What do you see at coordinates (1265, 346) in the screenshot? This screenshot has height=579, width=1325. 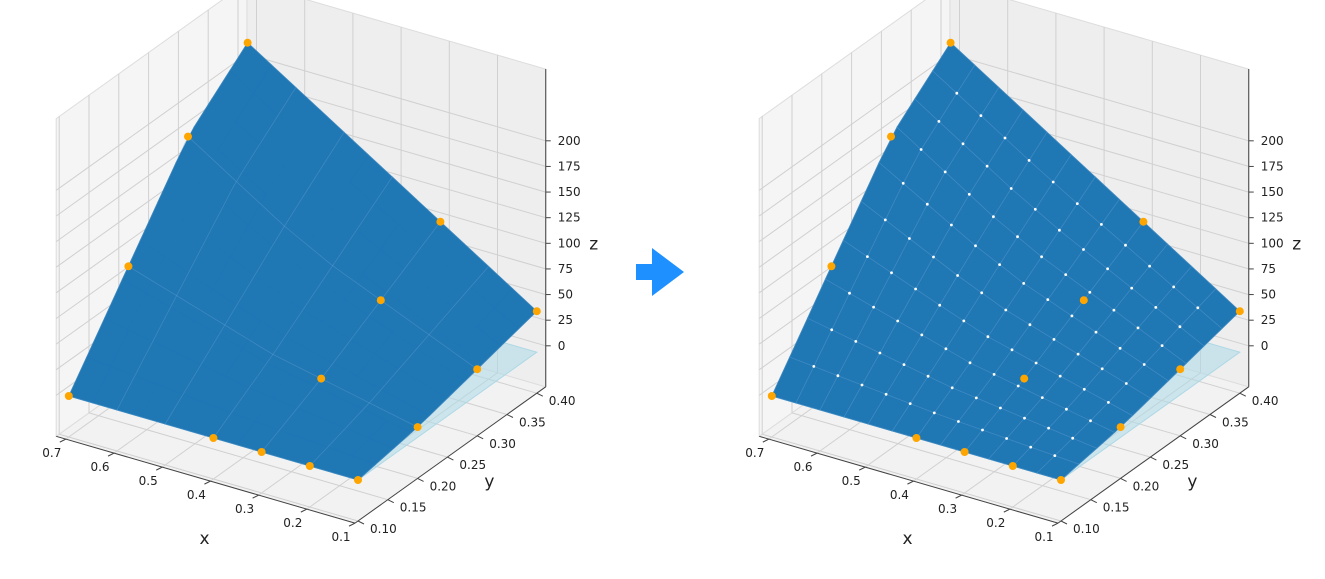 I see `z-tick-label: 0` at bounding box center [1265, 346].